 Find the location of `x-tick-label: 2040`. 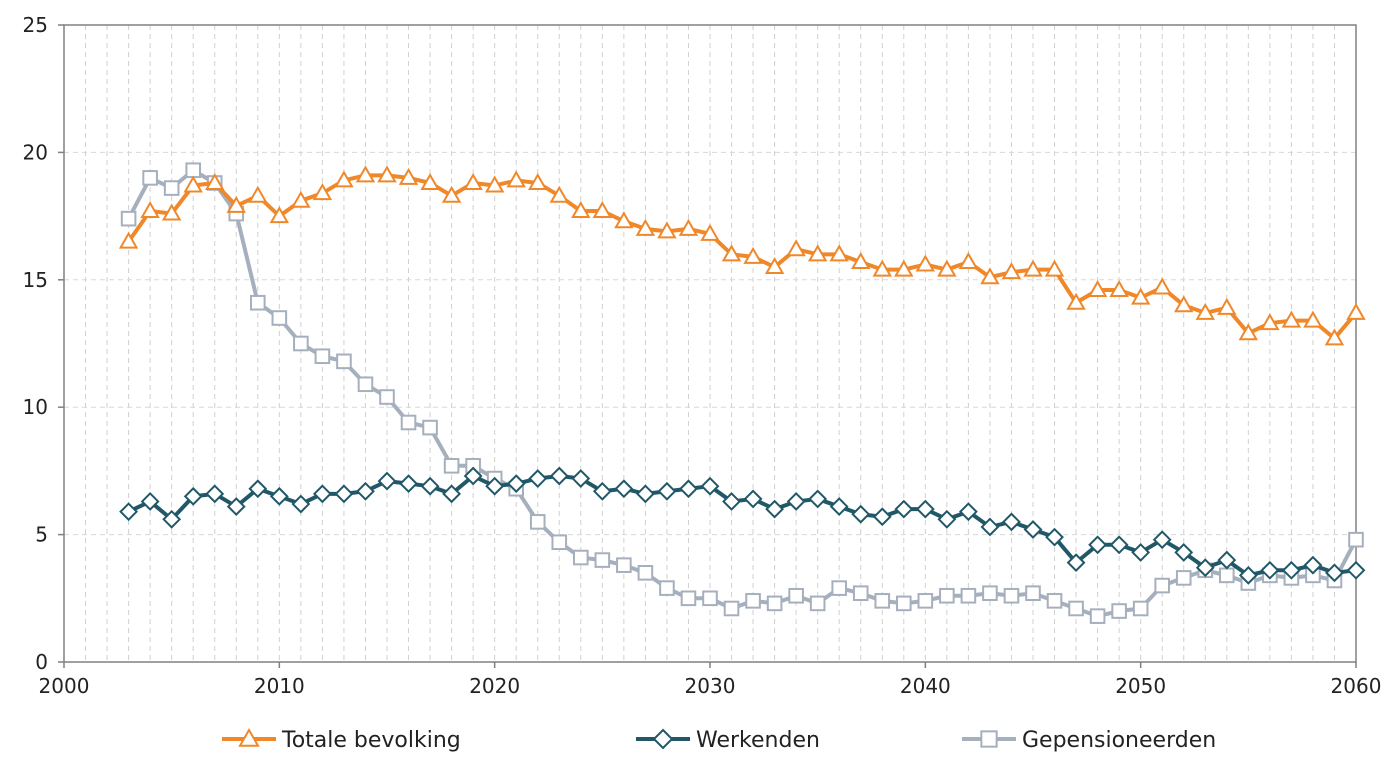

x-tick-label: 2040 is located at coordinates (925, 686).